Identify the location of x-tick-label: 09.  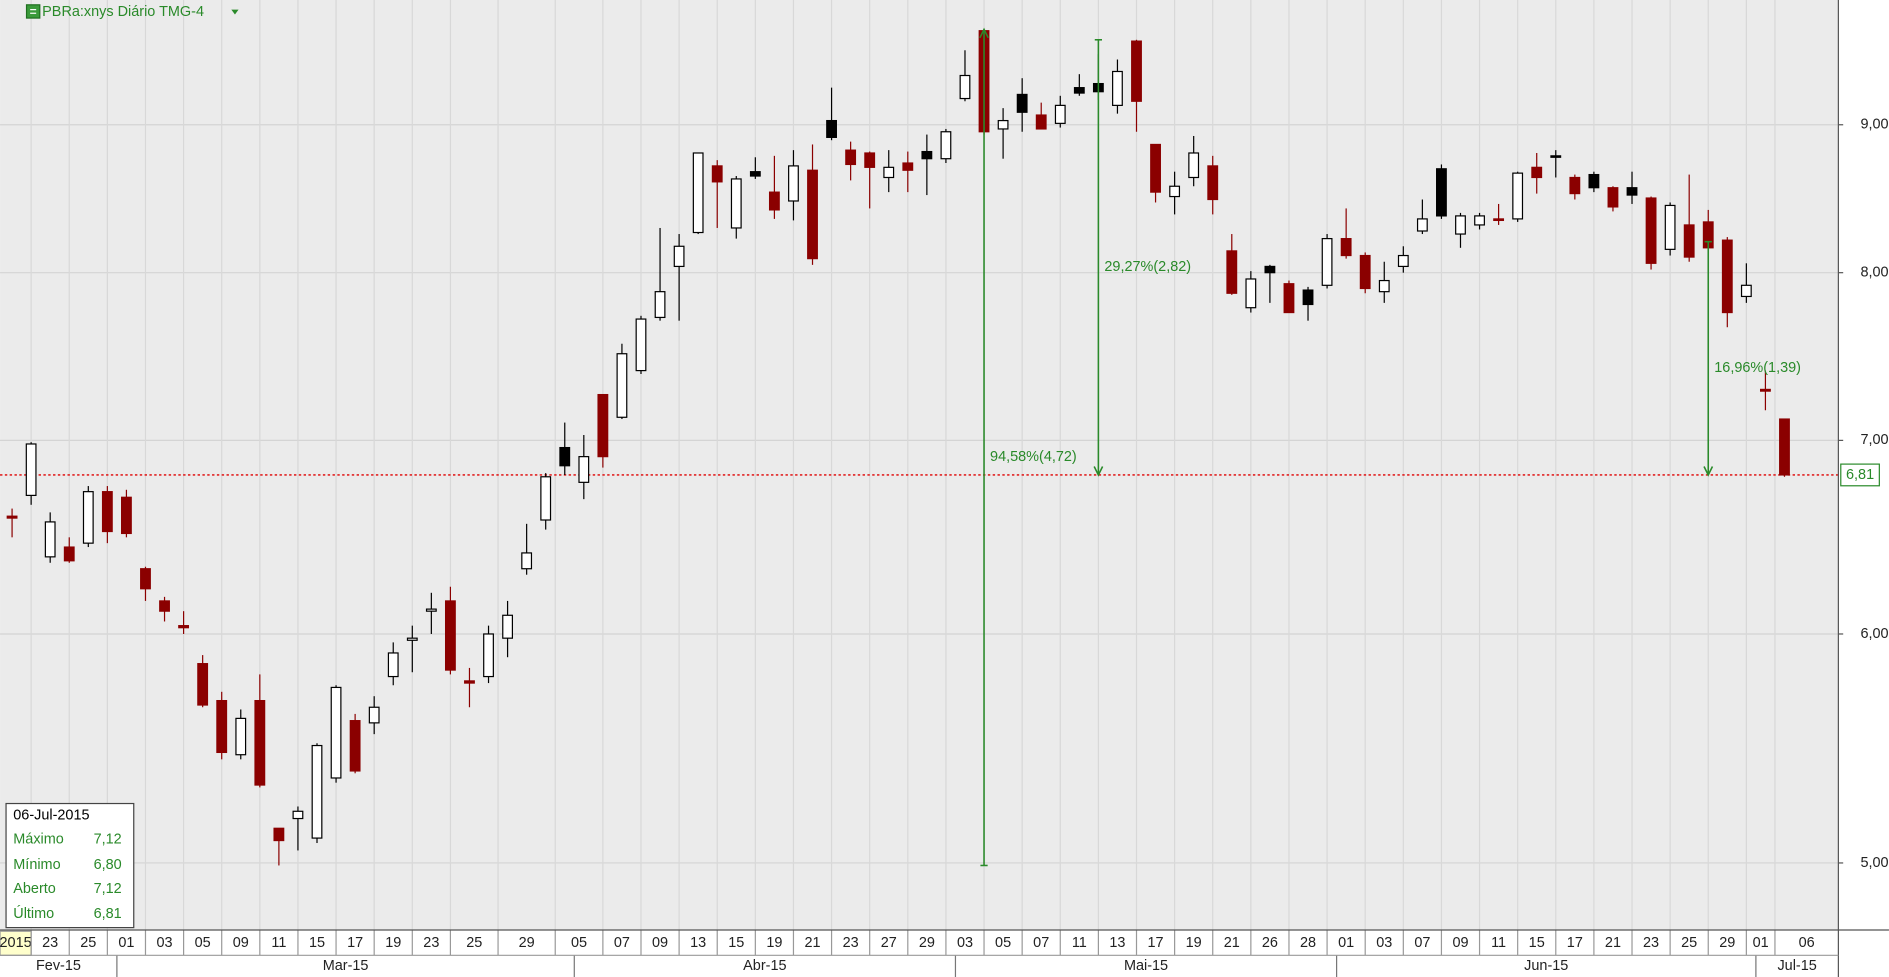
(1460, 943).